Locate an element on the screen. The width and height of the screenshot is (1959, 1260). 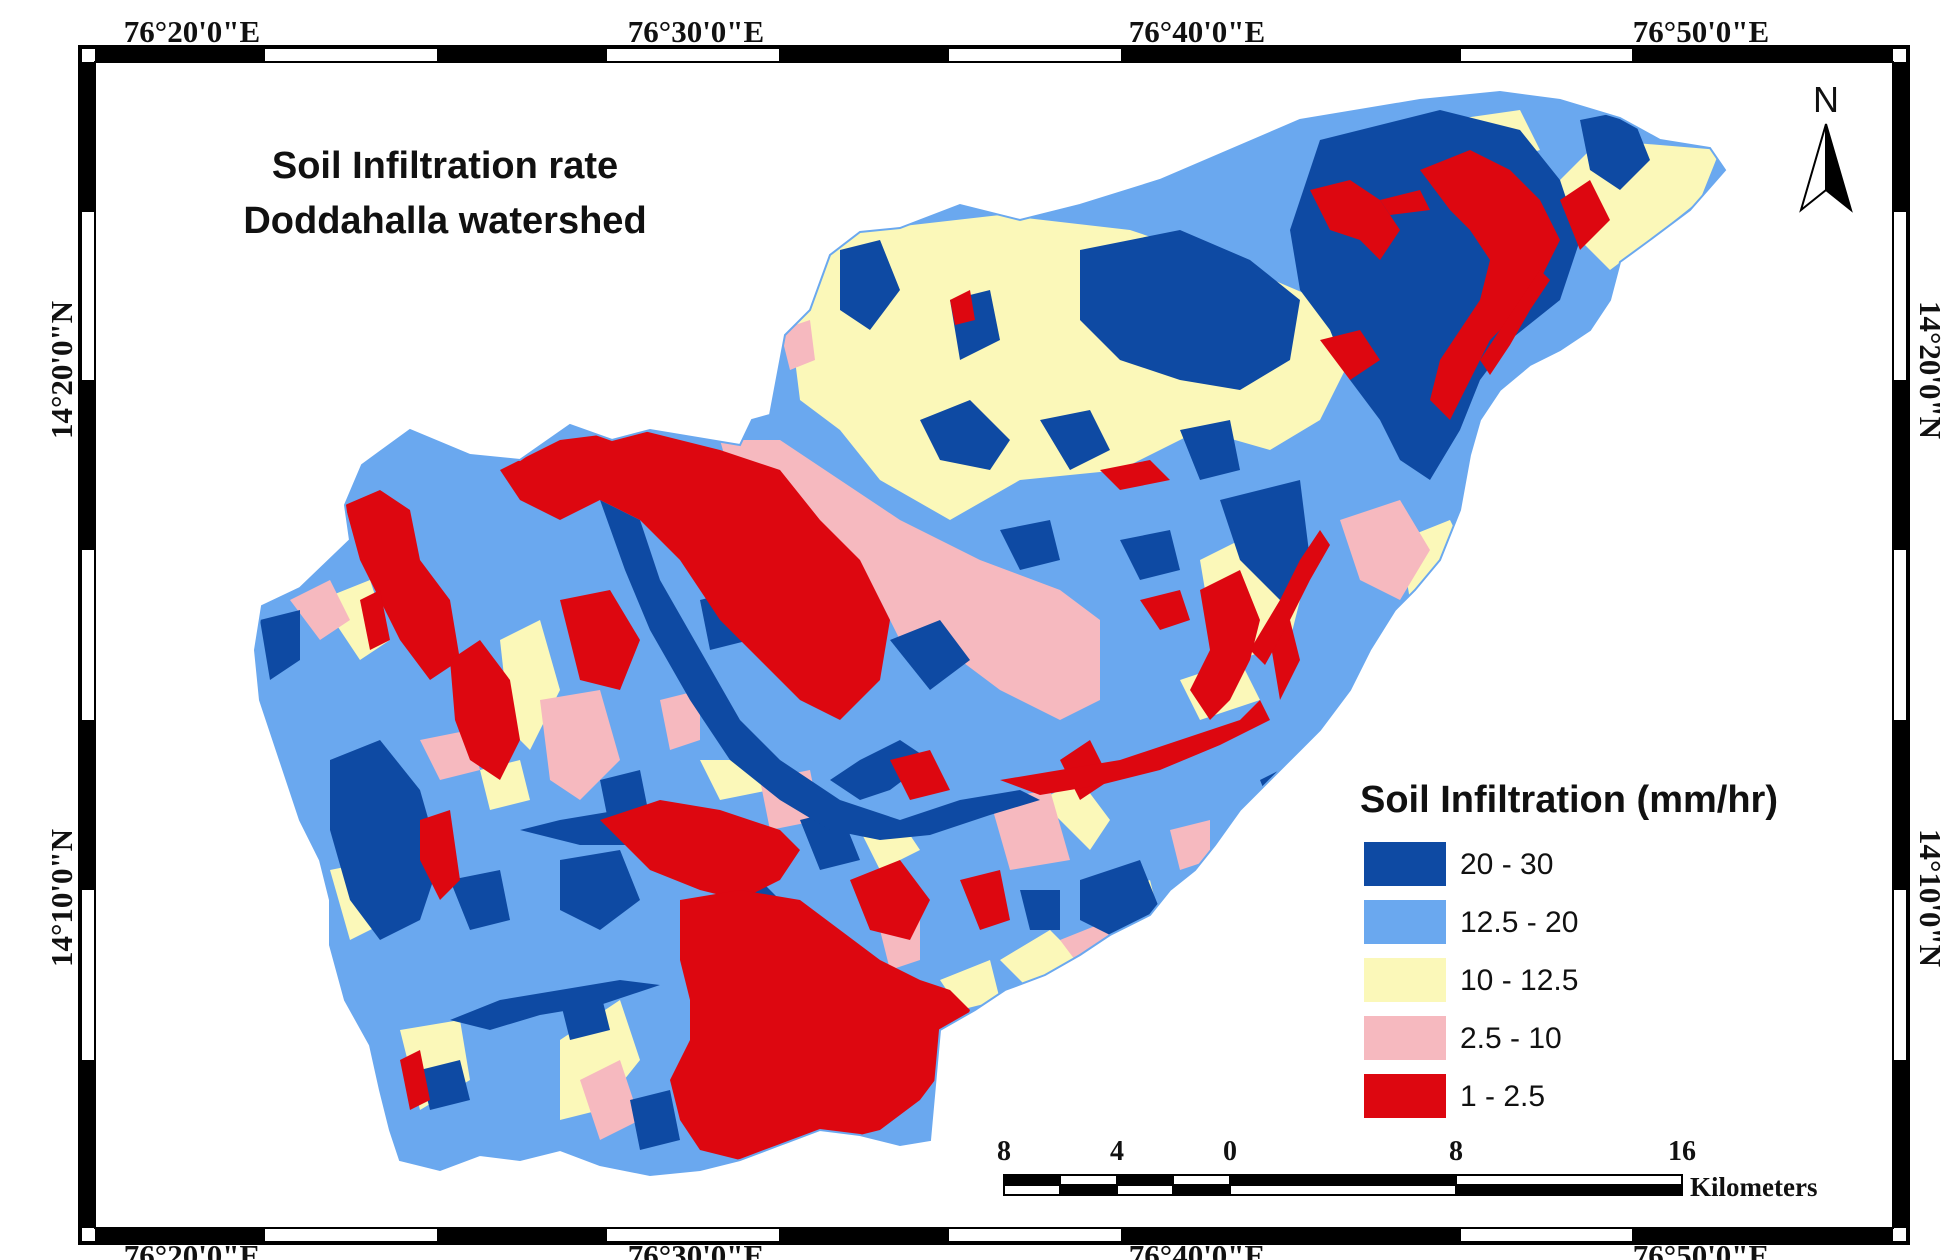
legend-item: 10 - 12.5 is located at coordinates (1471, 980).